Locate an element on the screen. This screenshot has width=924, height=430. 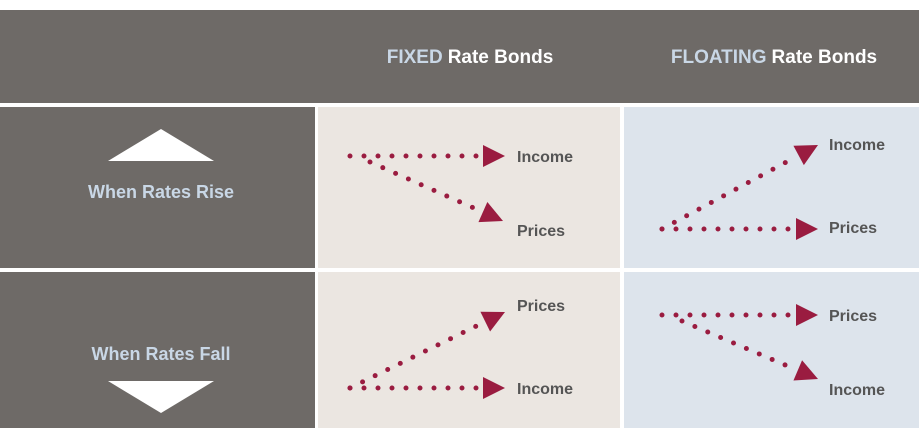
row-label: When Rates Fall is located at coordinates (160, 354).